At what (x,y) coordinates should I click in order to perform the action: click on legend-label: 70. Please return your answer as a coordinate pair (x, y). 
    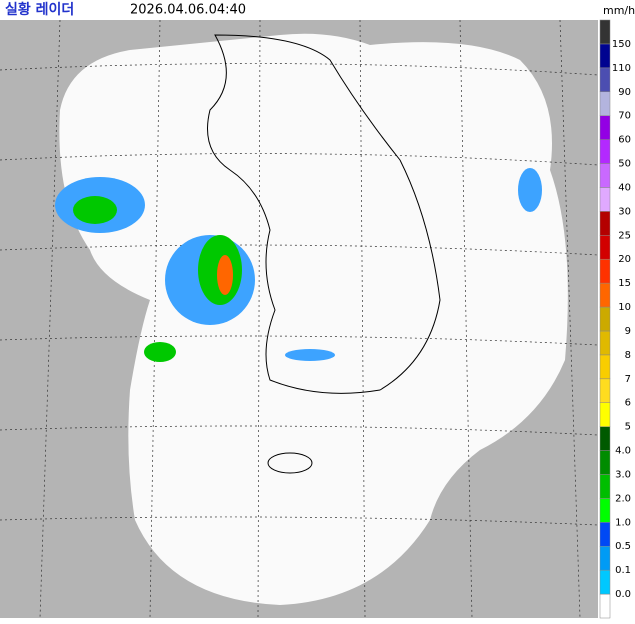
    Looking at the image, I should click on (624, 116).